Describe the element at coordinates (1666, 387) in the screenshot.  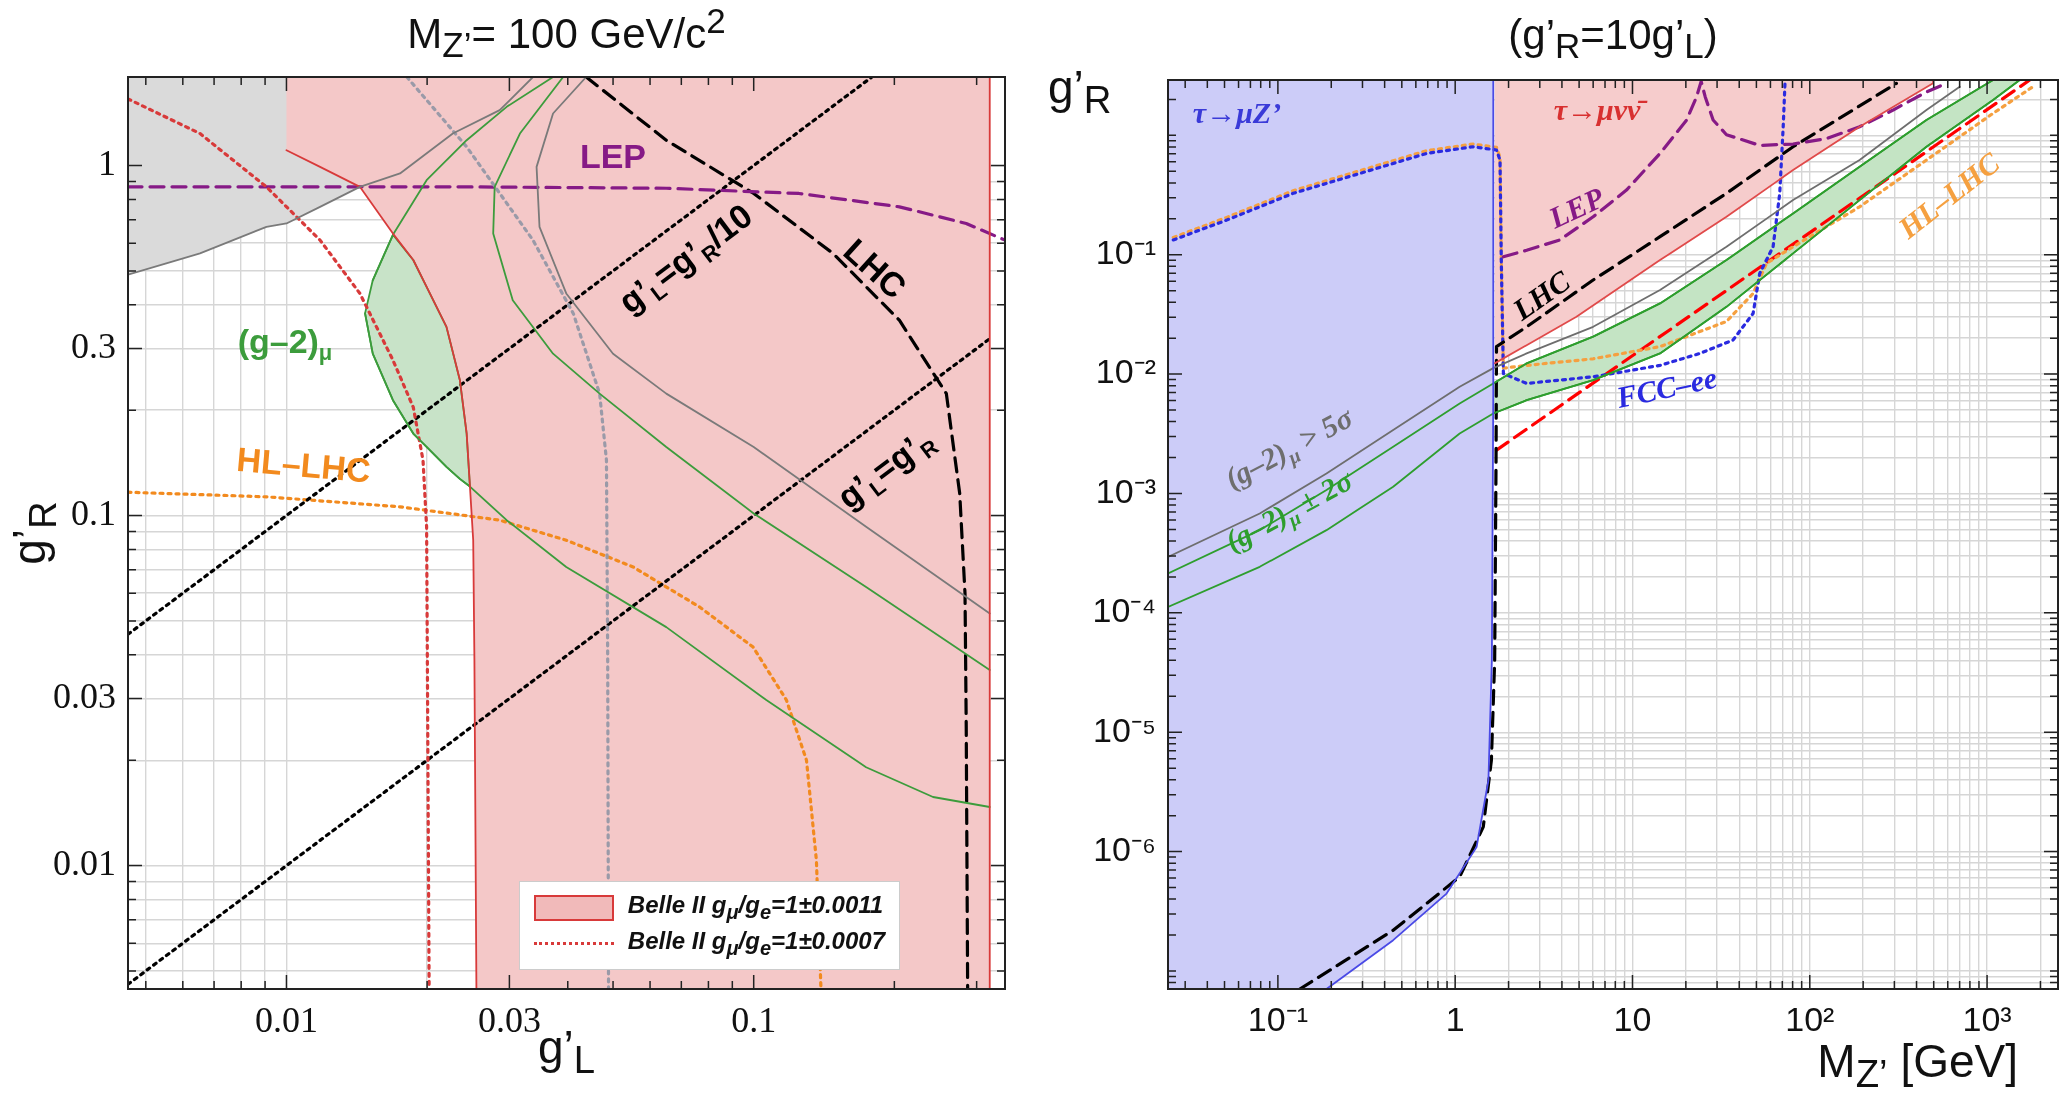
I see `annotation: FCC–ee` at that location.